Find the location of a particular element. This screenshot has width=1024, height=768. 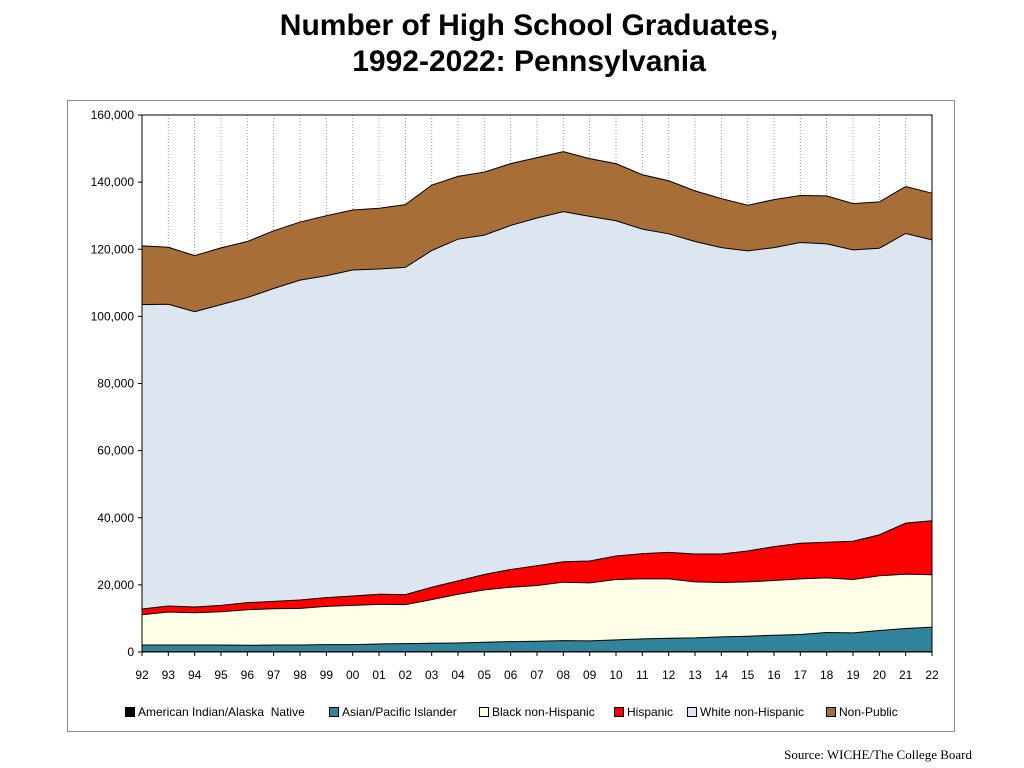

legend-item-hispanic: Hispanic is located at coordinates (643, 712).